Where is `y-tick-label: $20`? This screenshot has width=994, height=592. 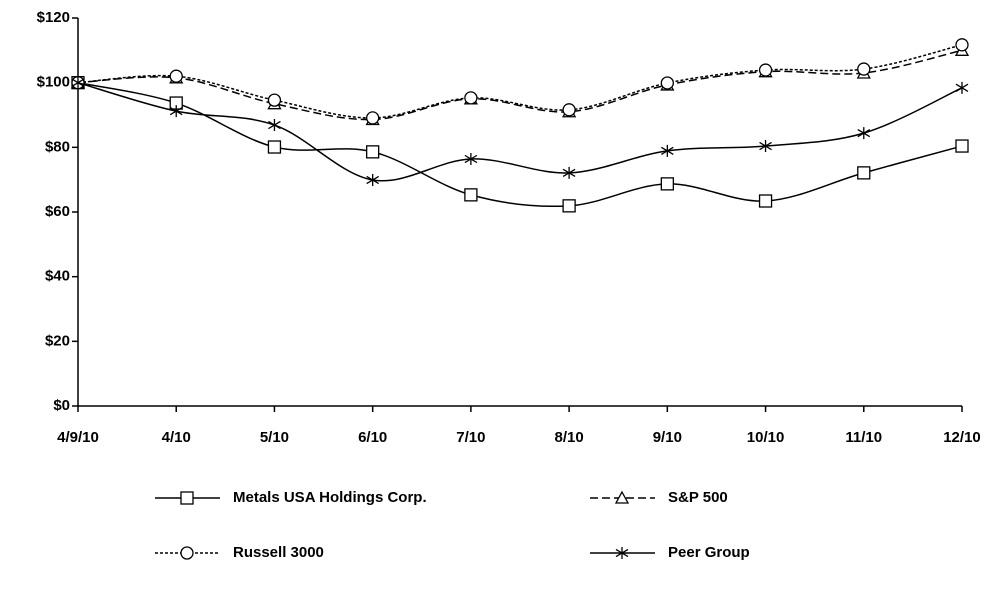 y-tick-label: $20 is located at coordinates (57, 340).